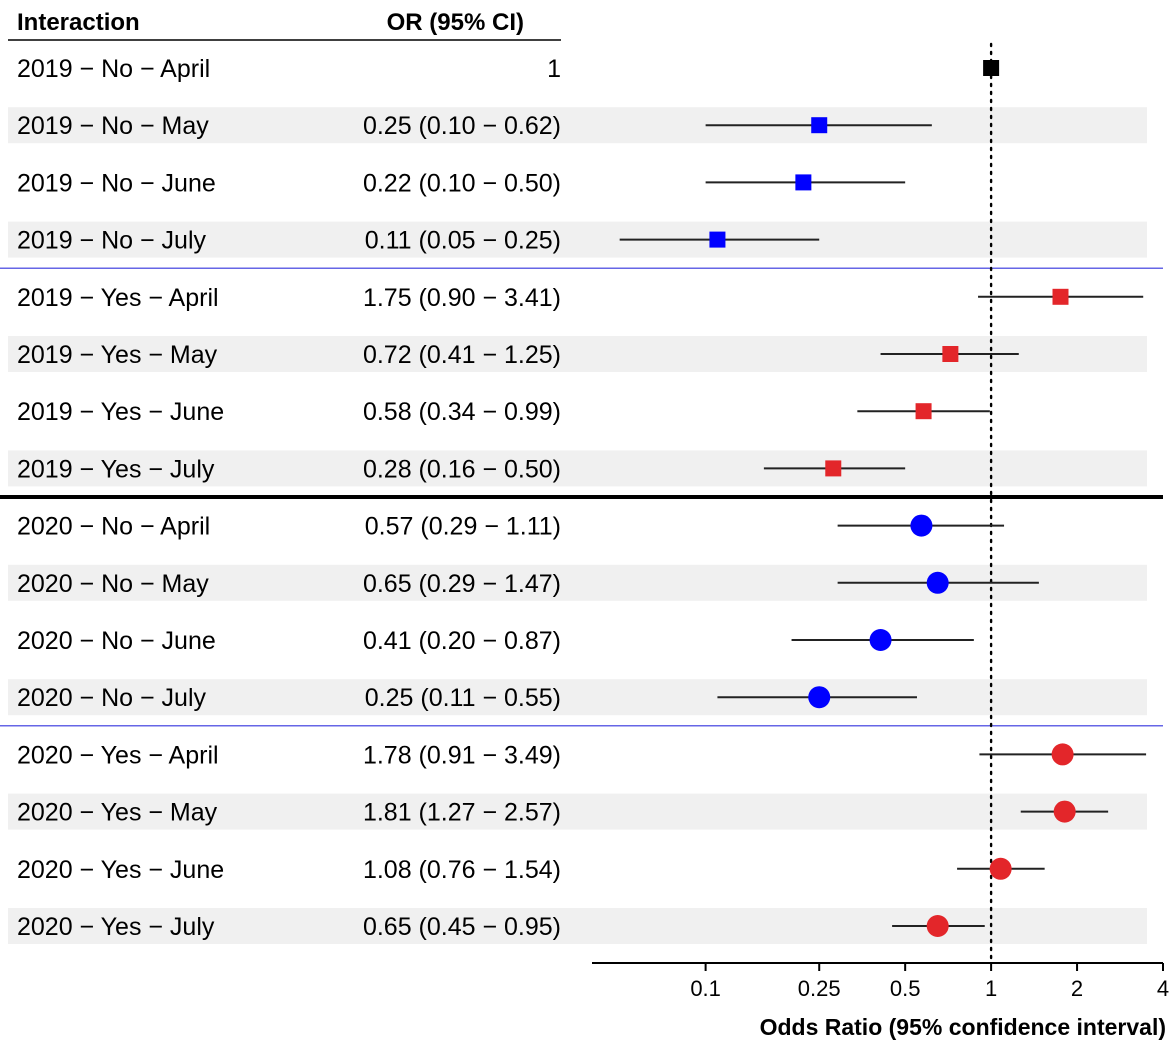  What do you see at coordinates (462, 813) in the screenshot?
I see `row-or-value: 1.81 (1.27 − 2.57)` at bounding box center [462, 813].